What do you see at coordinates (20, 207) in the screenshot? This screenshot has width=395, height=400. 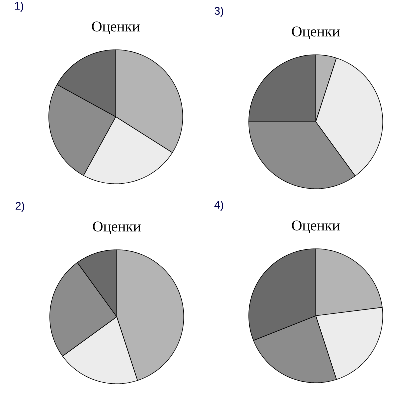 I see `text: 2)` at bounding box center [20, 207].